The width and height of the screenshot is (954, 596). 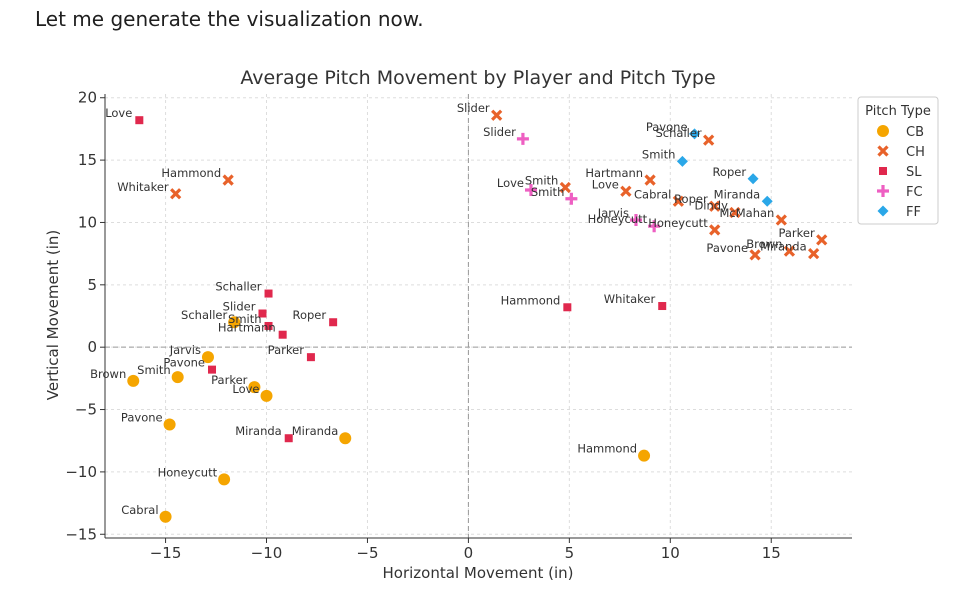 I want to click on legend-label: CB, so click(x=915, y=132).